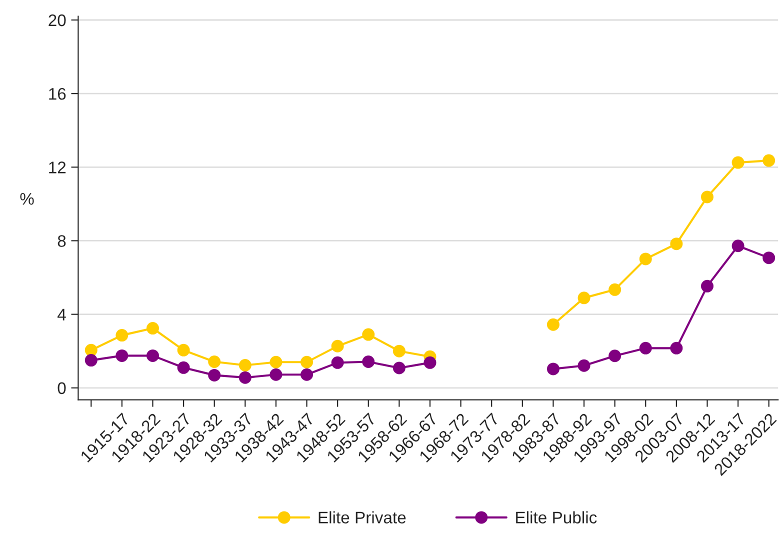  I want to click on y-tick-label: 0, so click(62, 388).